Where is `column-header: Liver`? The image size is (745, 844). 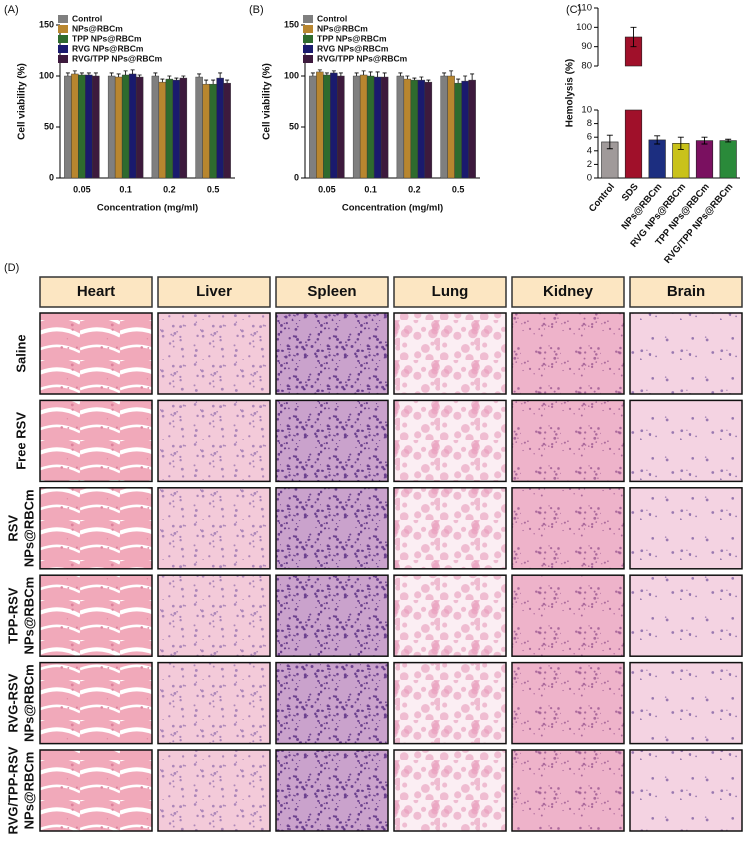
column-header: Liver is located at coordinates (214, 291).